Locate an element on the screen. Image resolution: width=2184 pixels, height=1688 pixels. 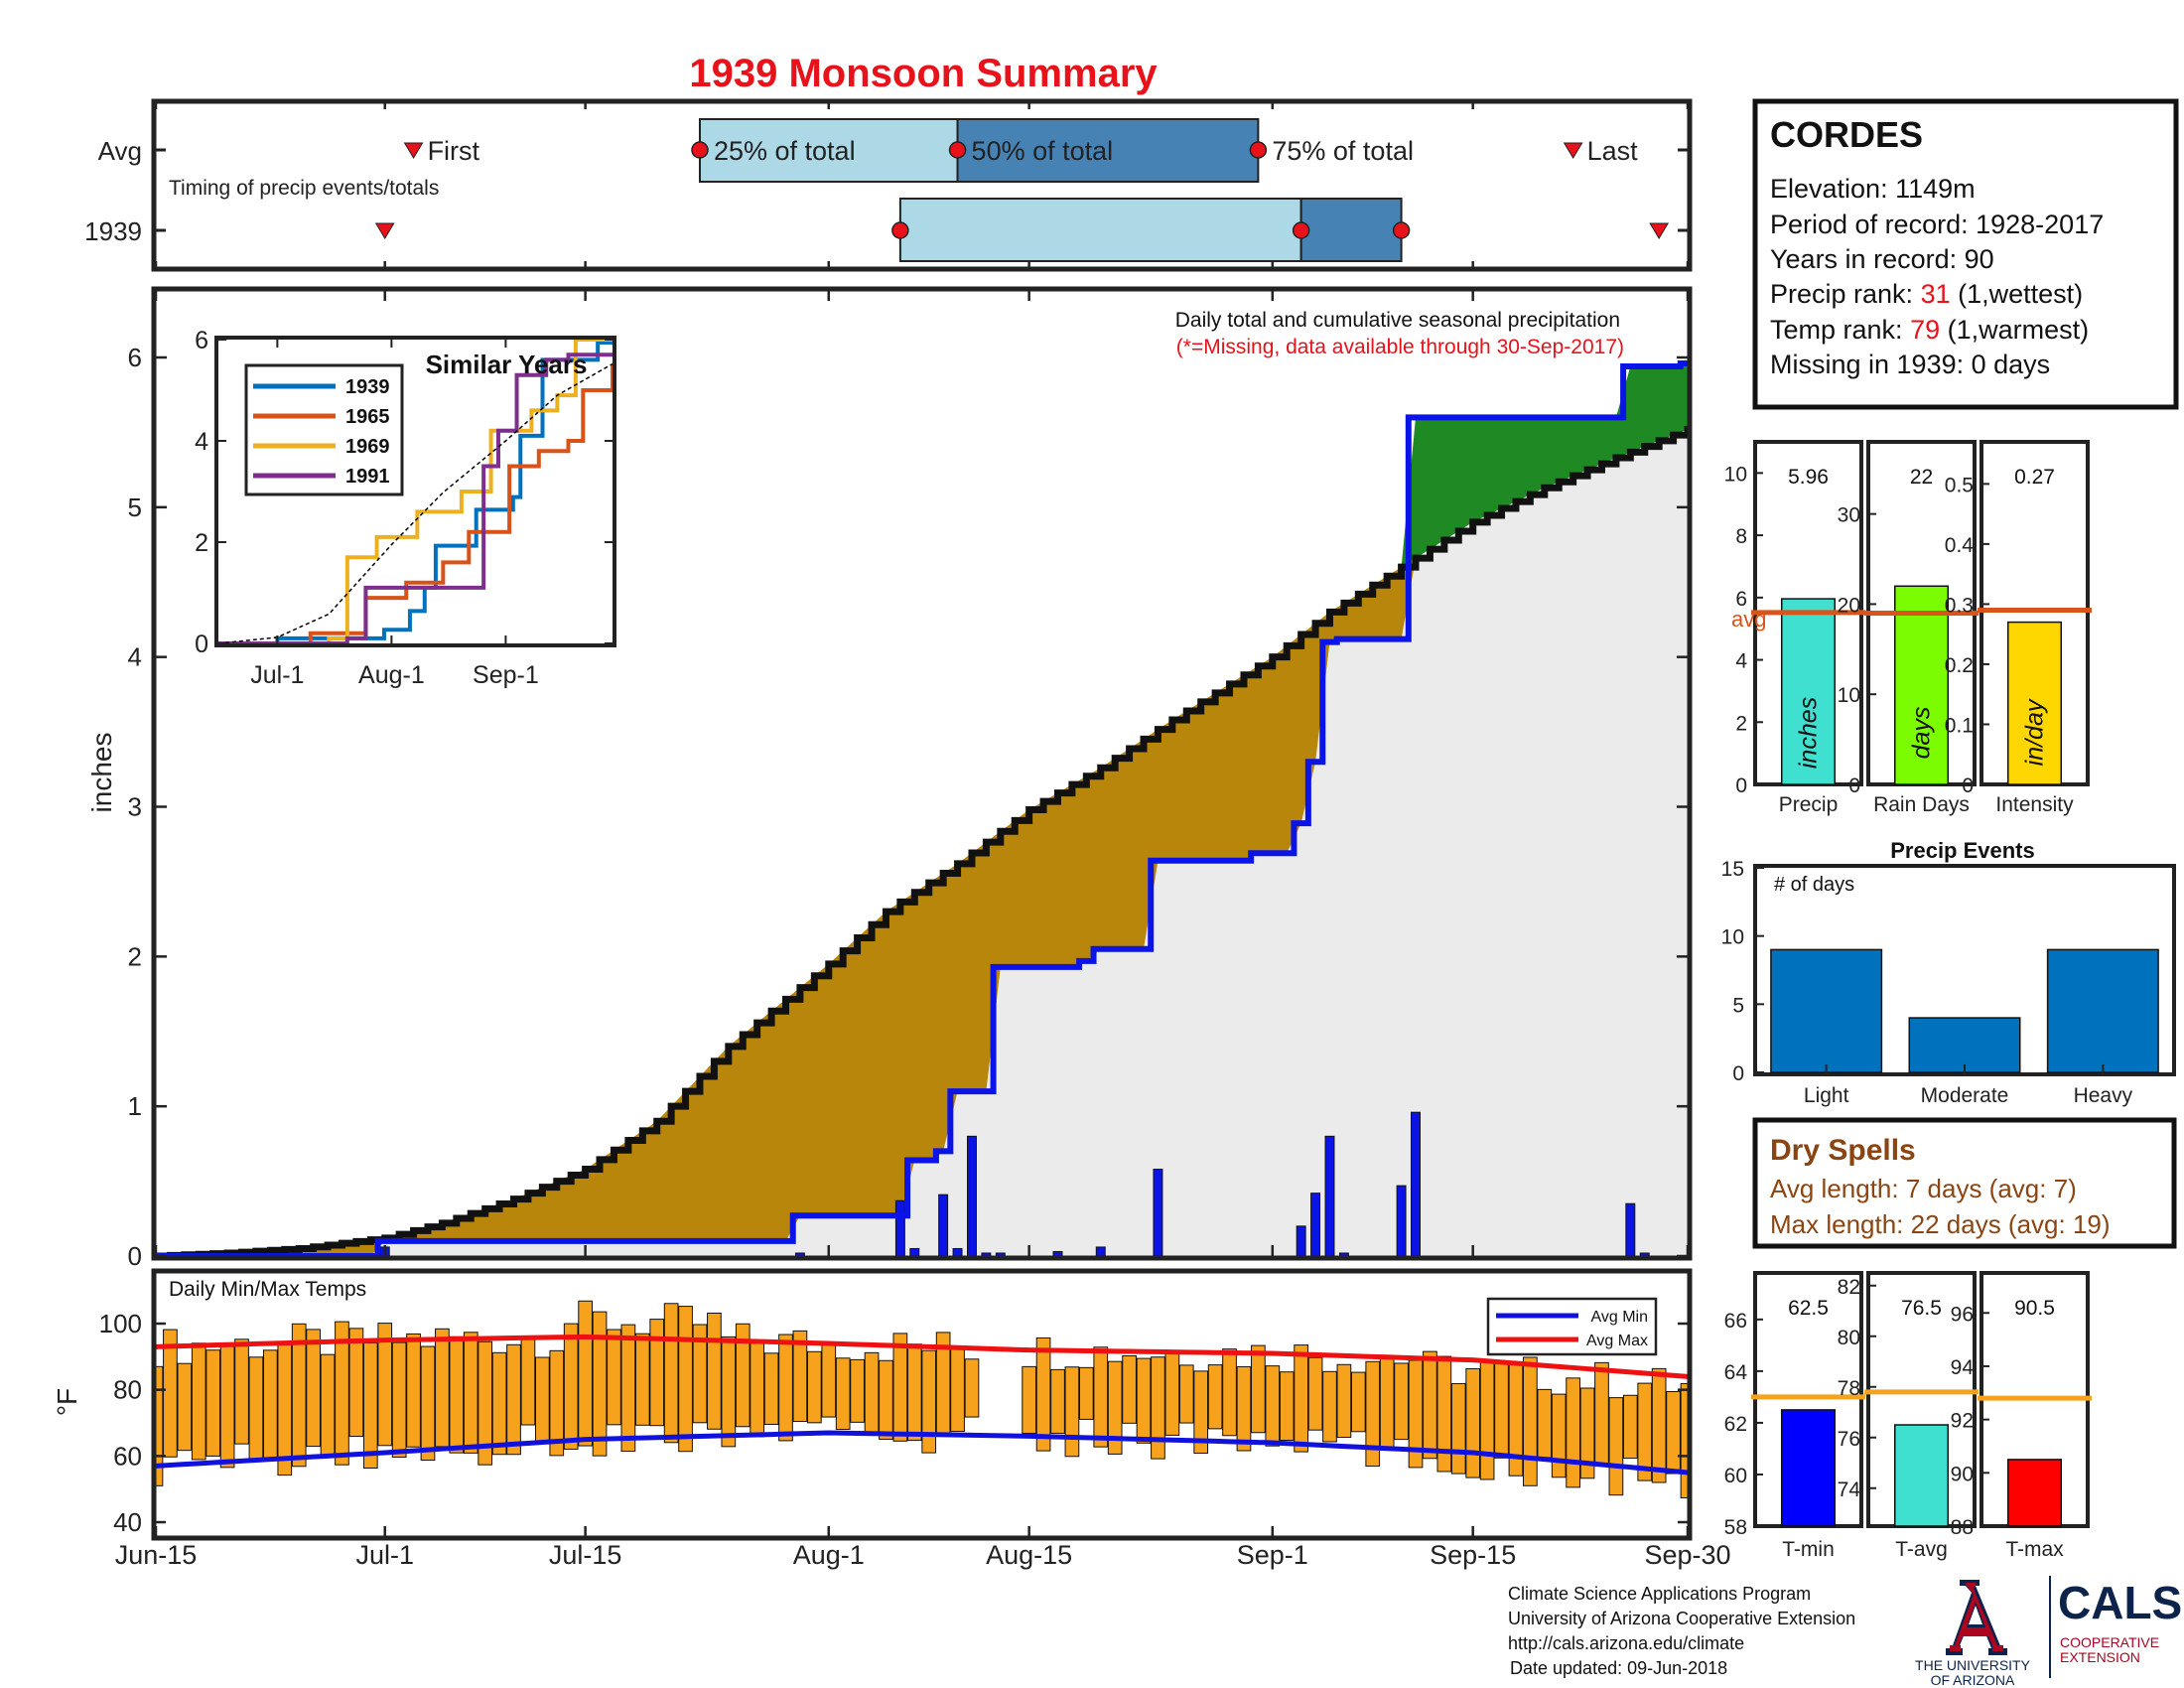
main-y-tick-label: 4 is located at coordinates (135, 657).